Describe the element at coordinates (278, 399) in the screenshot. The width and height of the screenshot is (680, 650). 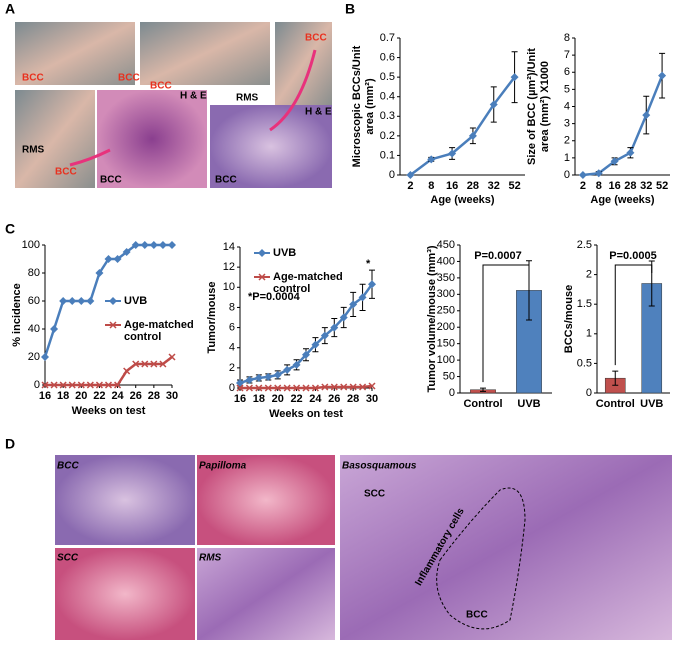
I see `x-tick-label: 20` at that location.